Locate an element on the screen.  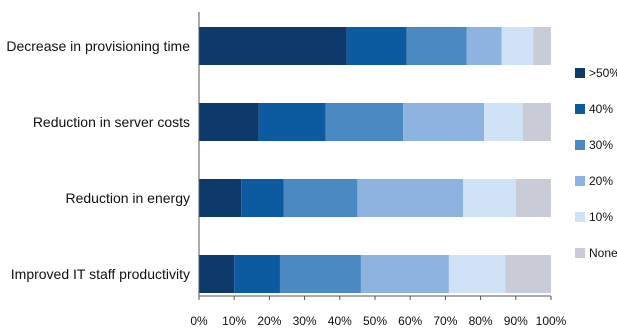
x-tick-label: 70% is located at coordinates (445, 321).